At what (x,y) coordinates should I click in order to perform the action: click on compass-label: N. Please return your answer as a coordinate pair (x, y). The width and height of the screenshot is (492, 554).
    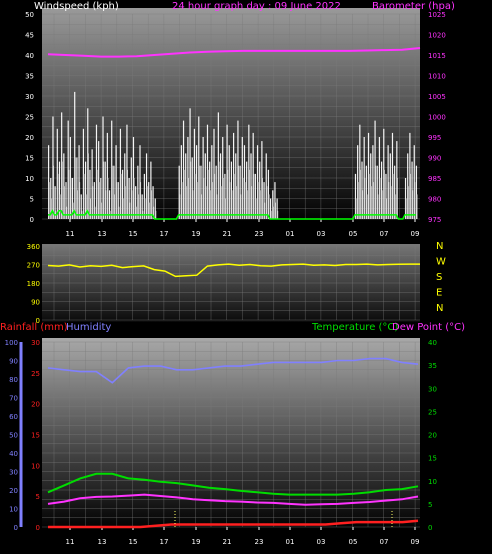
    Looking at the image, I should click on (439, 246).